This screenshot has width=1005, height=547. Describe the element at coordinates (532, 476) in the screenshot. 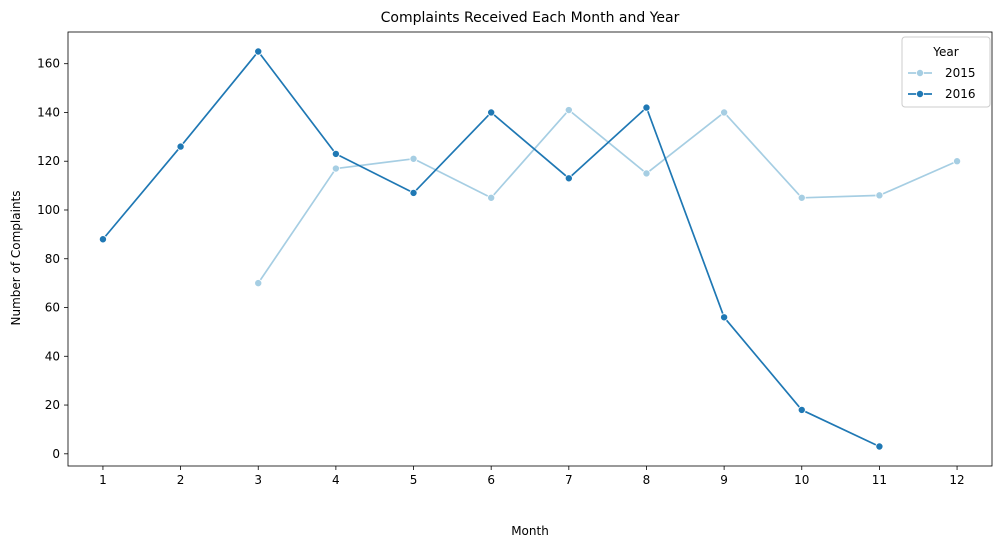

I see `x-axis: 1 2 3 4 5 6 7 8 9 10 11 12` at that location.